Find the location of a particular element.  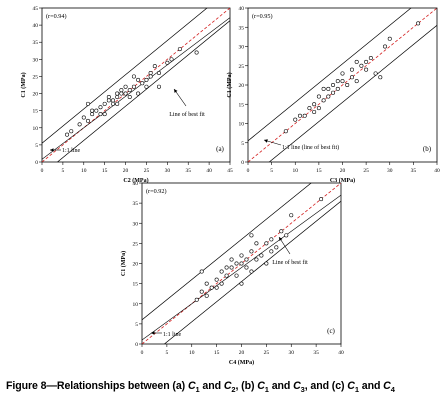

x-tick-label: 15 is located at coordinates (105, 171).